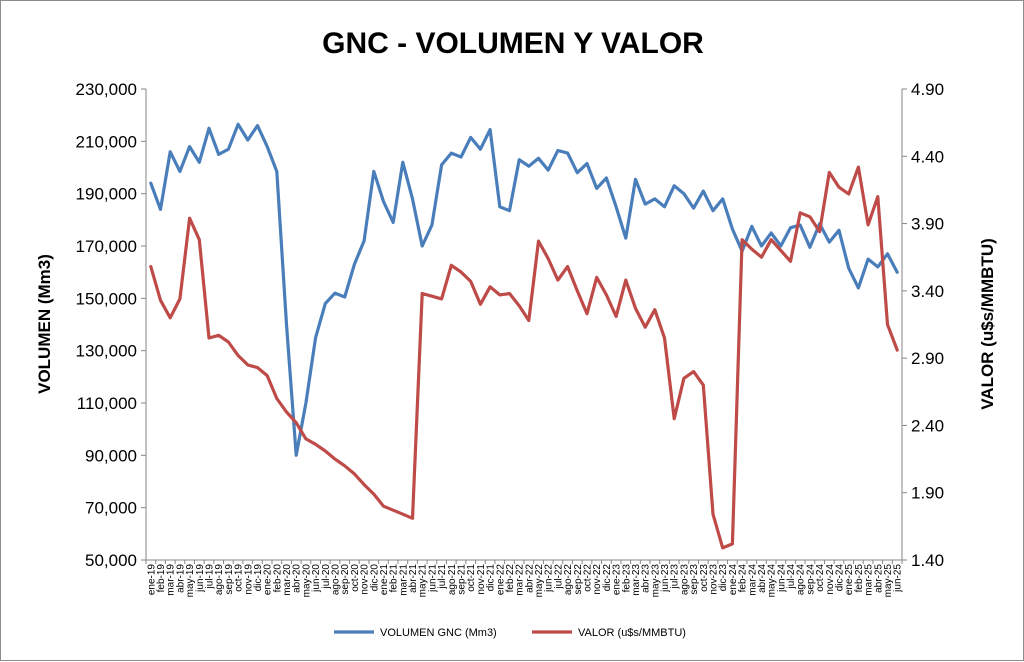  I want to click on x-tick-label: oct-19, so click(239, 578).